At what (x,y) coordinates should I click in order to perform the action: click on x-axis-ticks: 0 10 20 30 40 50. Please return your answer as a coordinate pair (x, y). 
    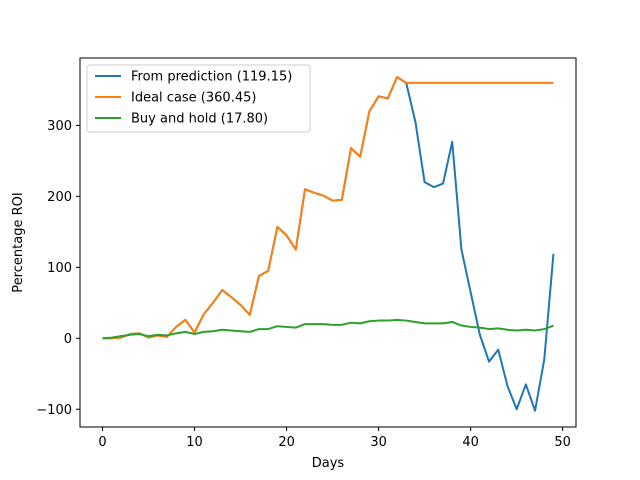
    Looking at the image, I should click on (334, 438).